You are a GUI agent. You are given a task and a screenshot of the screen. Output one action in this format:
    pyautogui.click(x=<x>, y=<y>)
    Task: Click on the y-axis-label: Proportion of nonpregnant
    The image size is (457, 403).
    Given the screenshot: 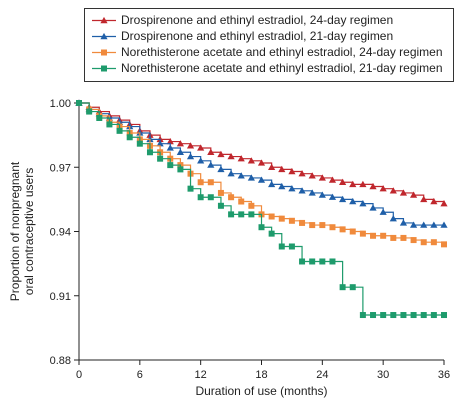 What is the action you would take?
    pyautogui.click(x=15, y=231)
    